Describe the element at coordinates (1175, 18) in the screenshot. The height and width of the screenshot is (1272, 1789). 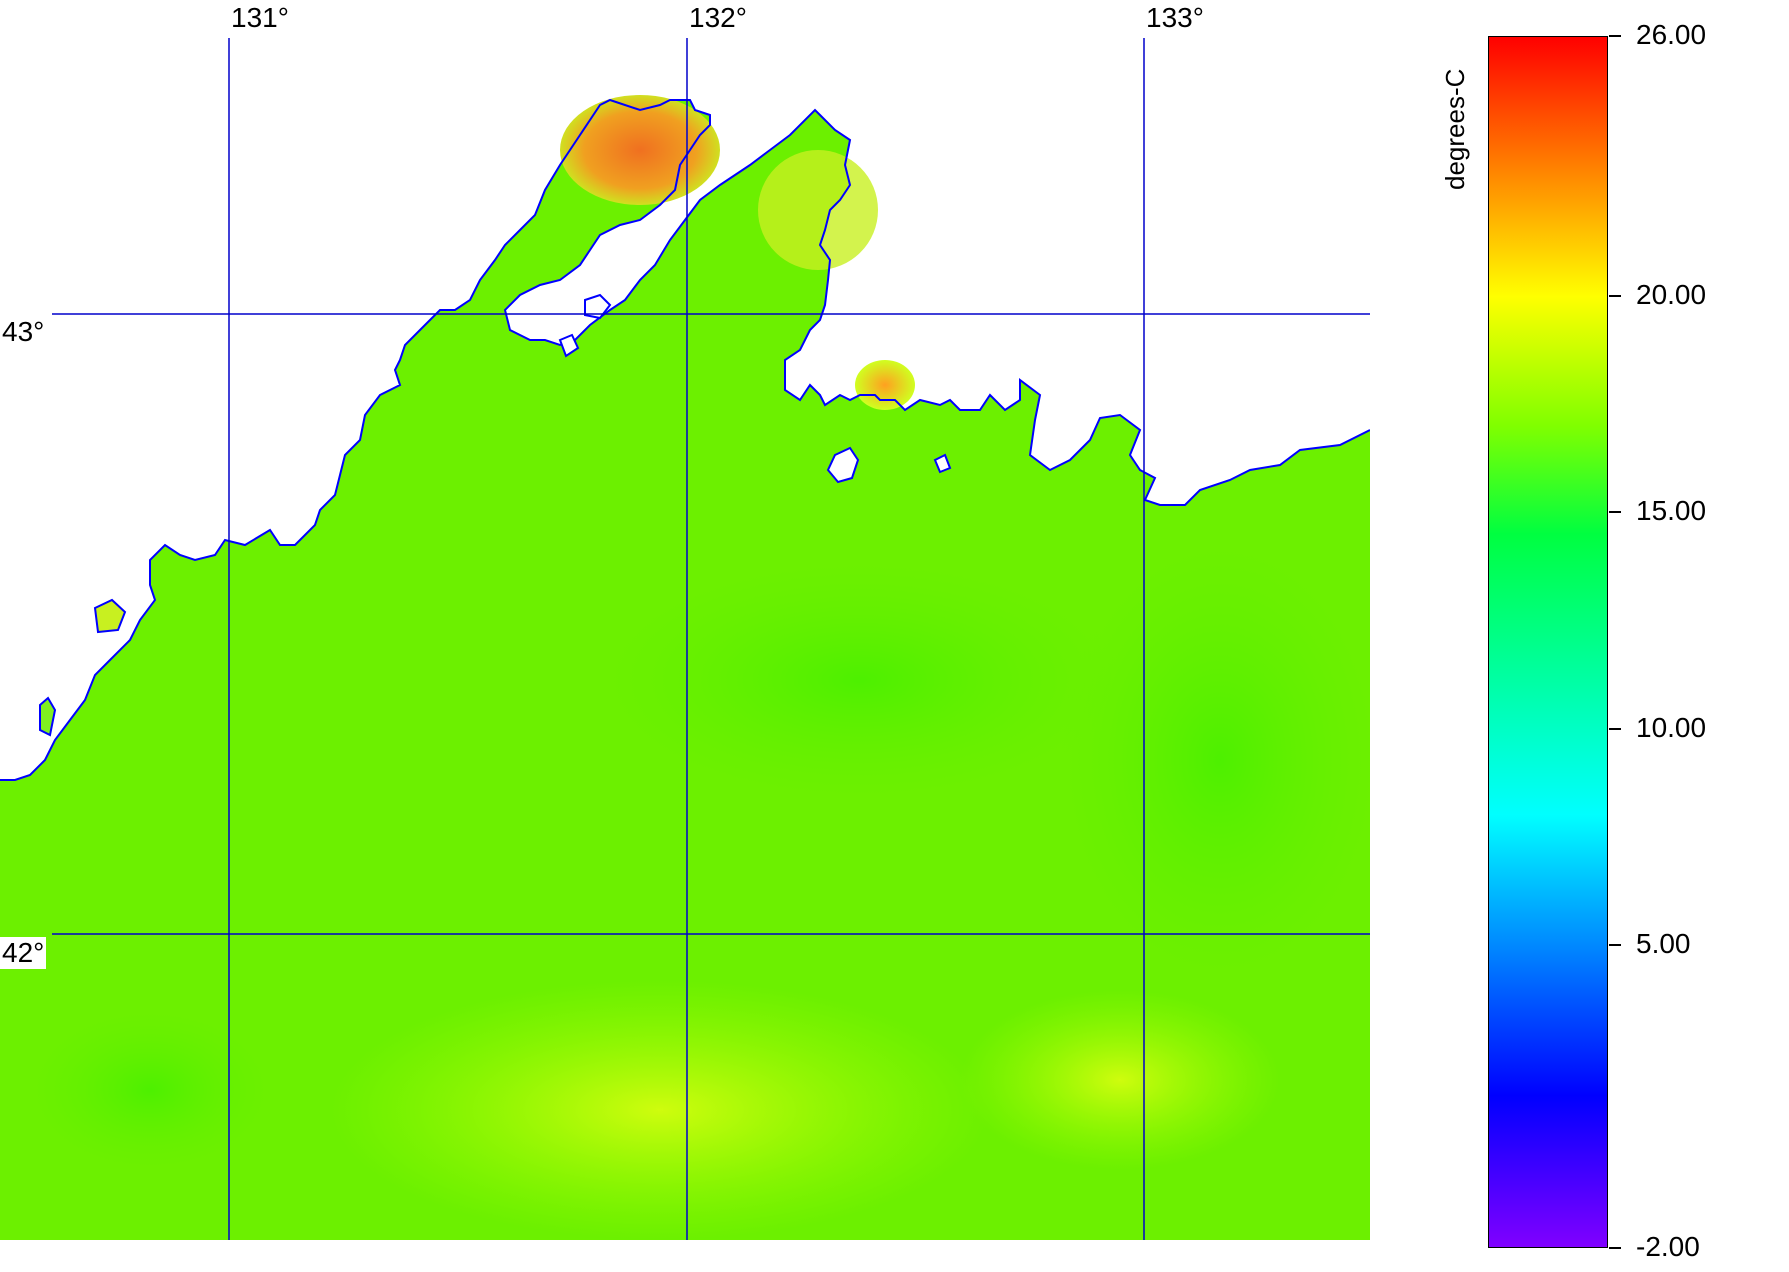
I see `longitude-label: 133°` at that location.